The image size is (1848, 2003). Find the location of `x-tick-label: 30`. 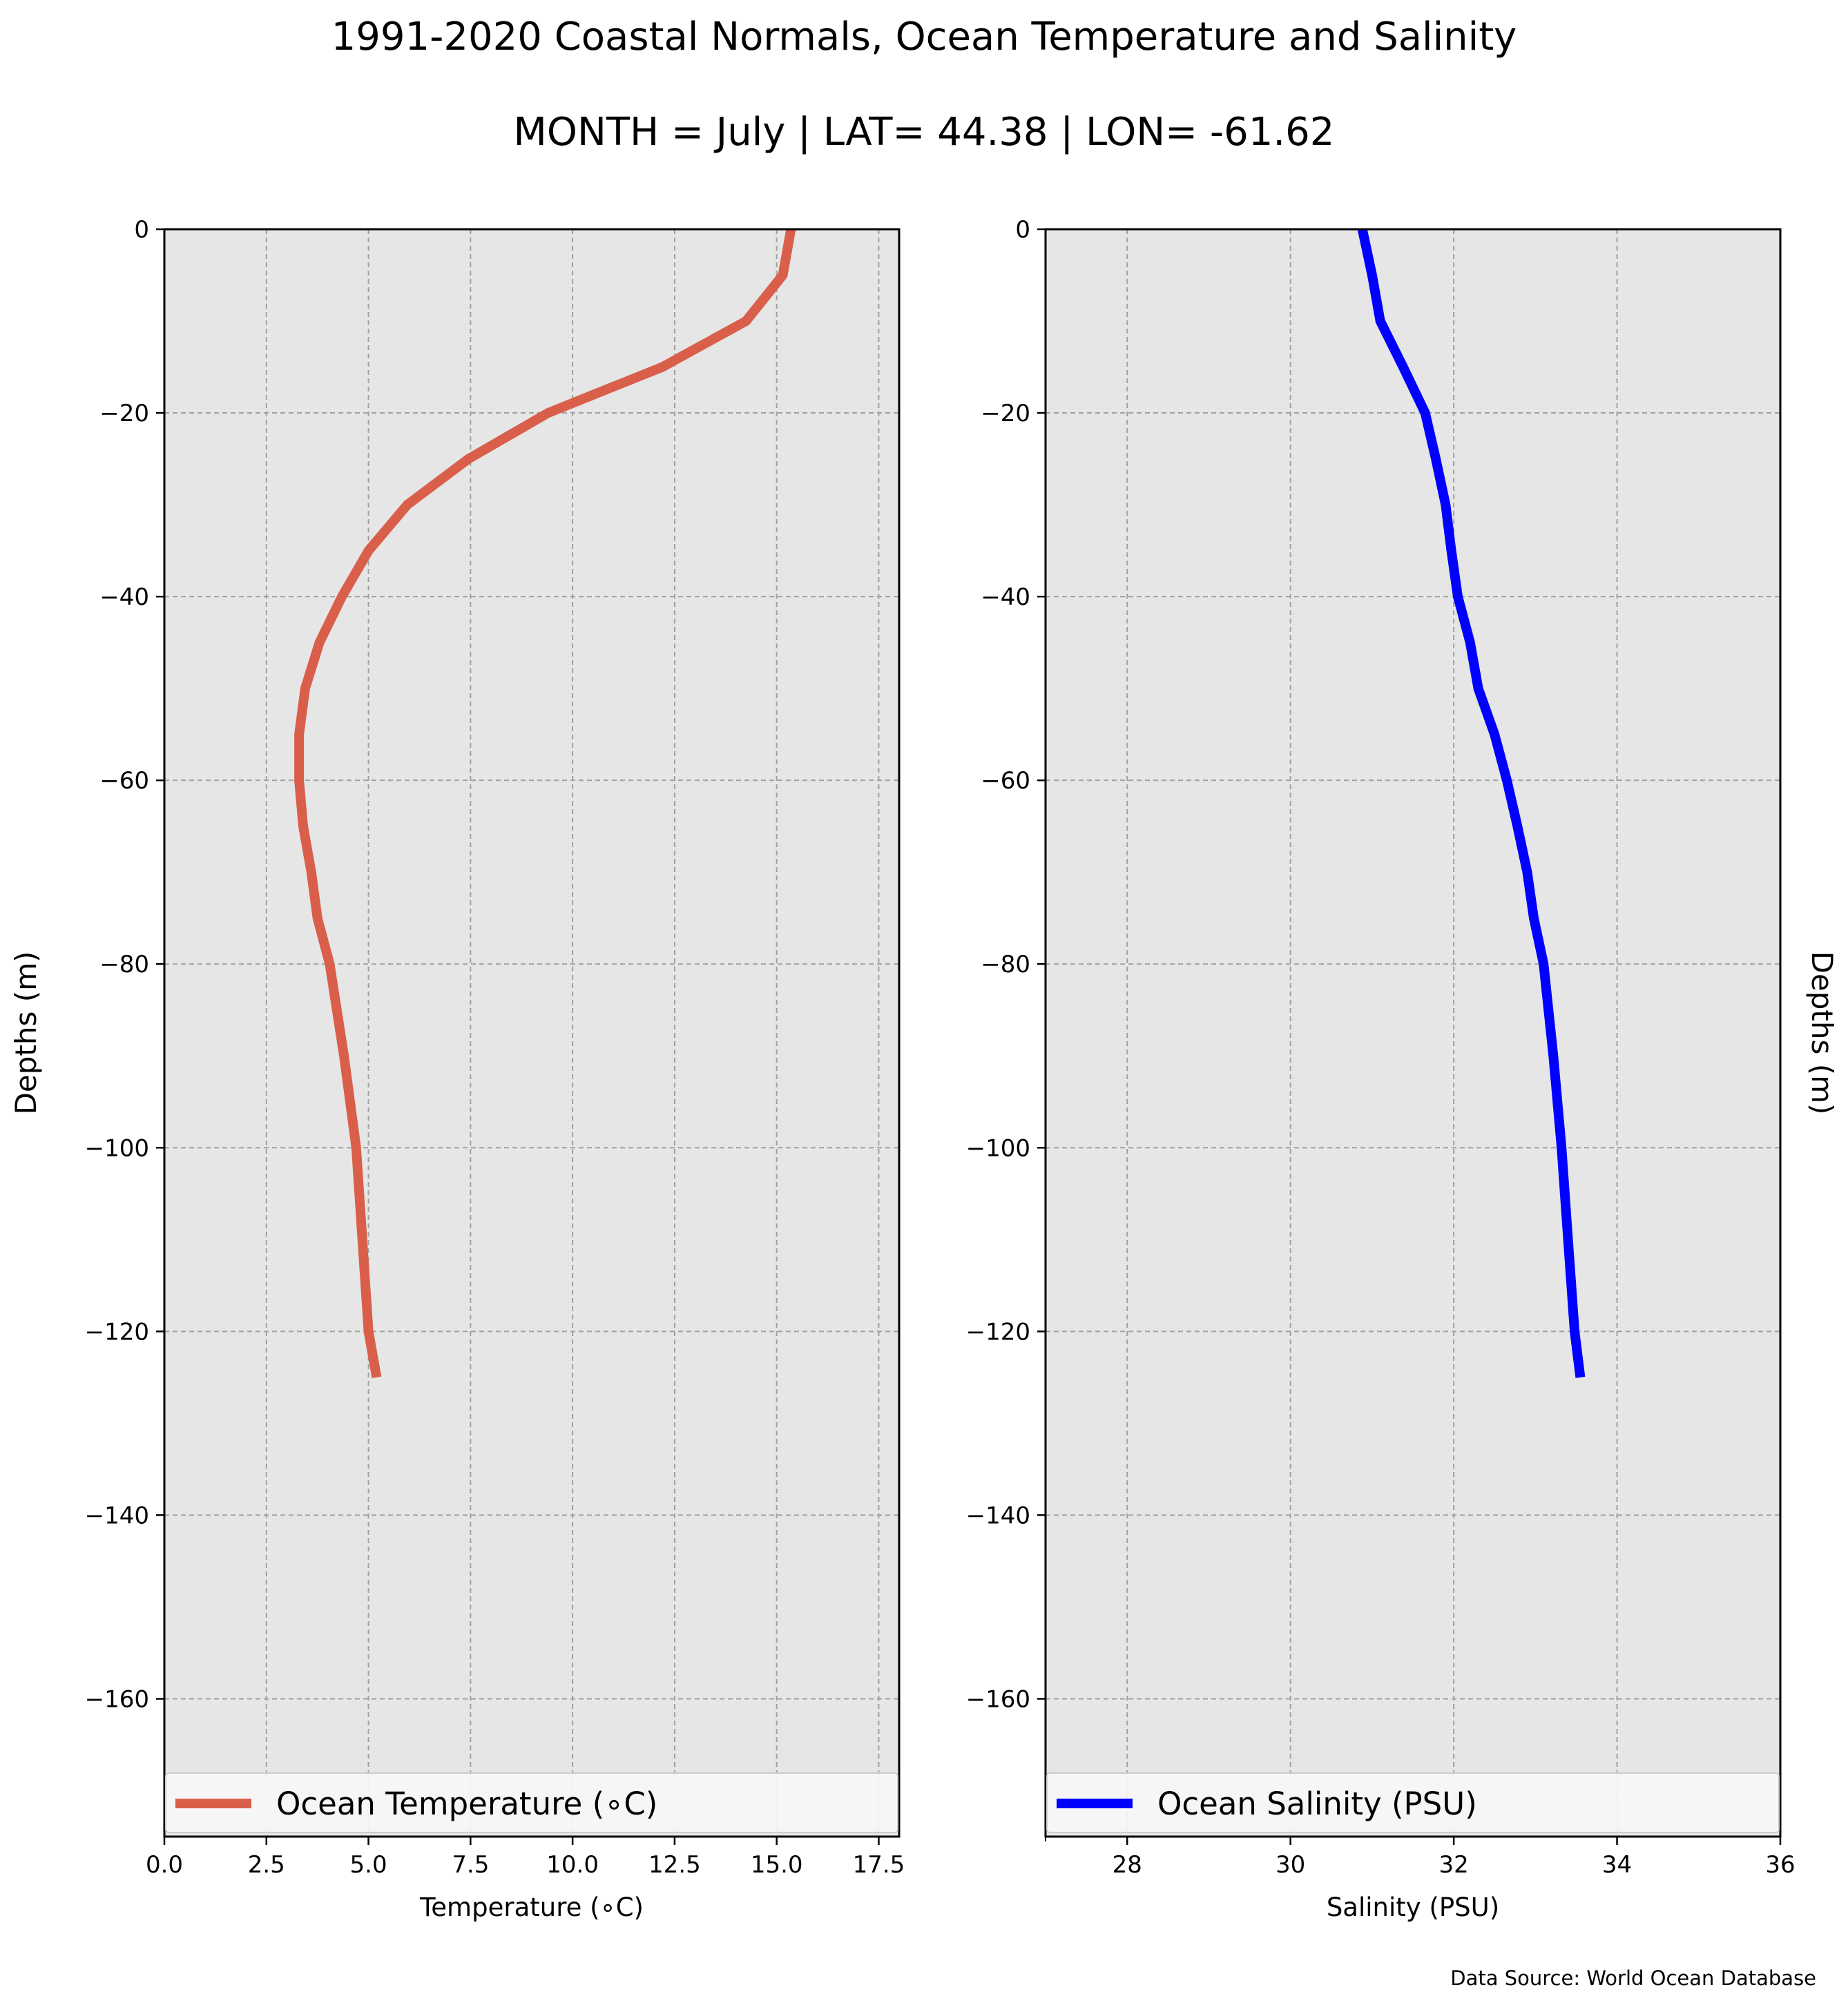

x-tick-label: 30 is located at coordinates (1290, 1865).